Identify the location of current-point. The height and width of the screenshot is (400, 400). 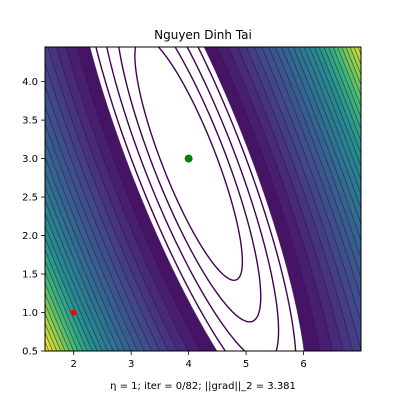
(73, 312).